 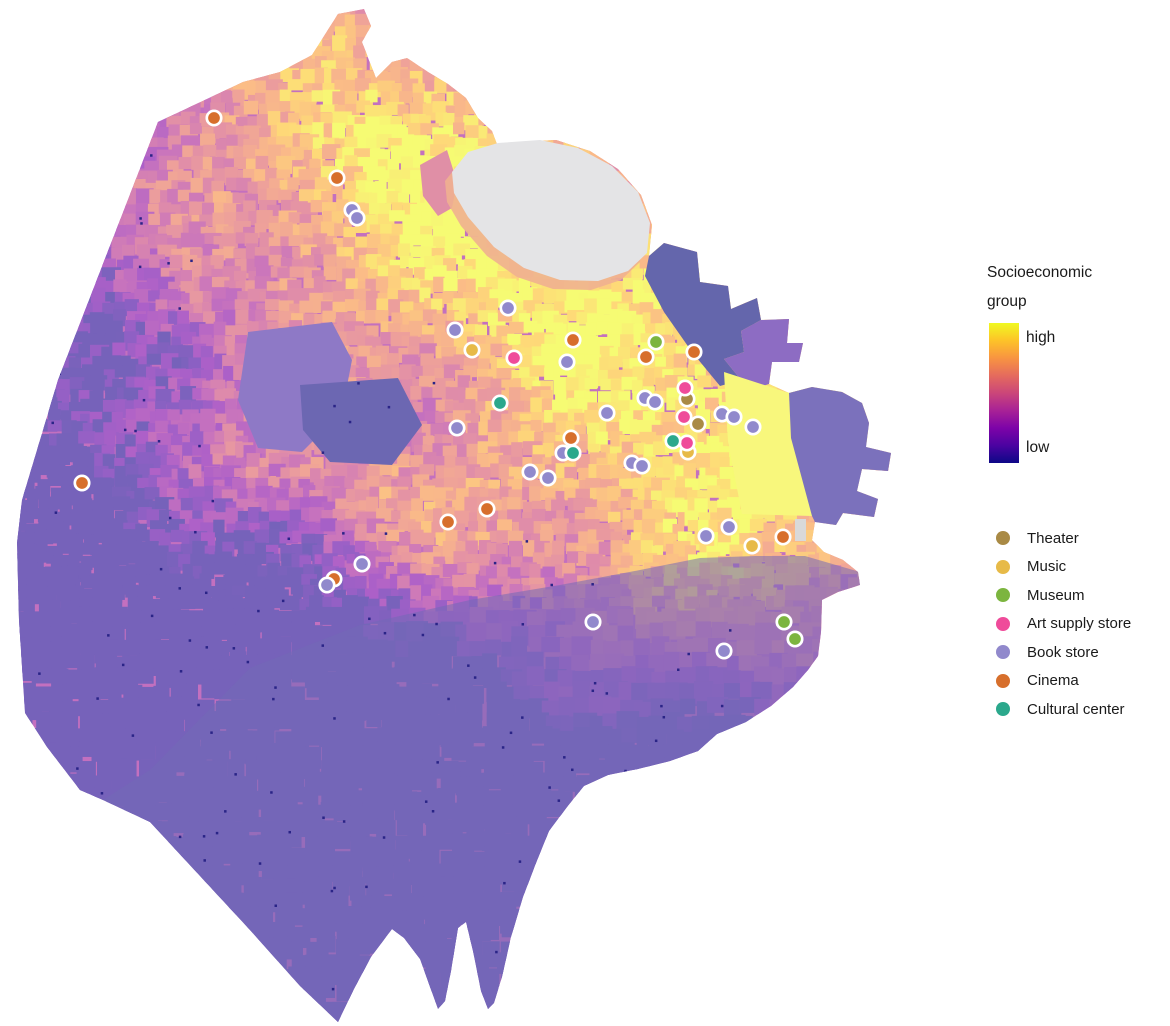 What do you see at coordinates (551, 210) in the screenshot?
I see `gray-nodata-area` at bounding box center [551, 210].